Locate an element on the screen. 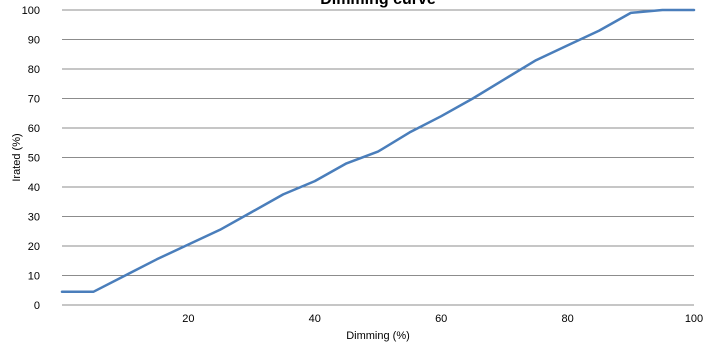 This screenshot has height=349, width=723. y-tick-70: 70 is located at coordinates (34, 100).